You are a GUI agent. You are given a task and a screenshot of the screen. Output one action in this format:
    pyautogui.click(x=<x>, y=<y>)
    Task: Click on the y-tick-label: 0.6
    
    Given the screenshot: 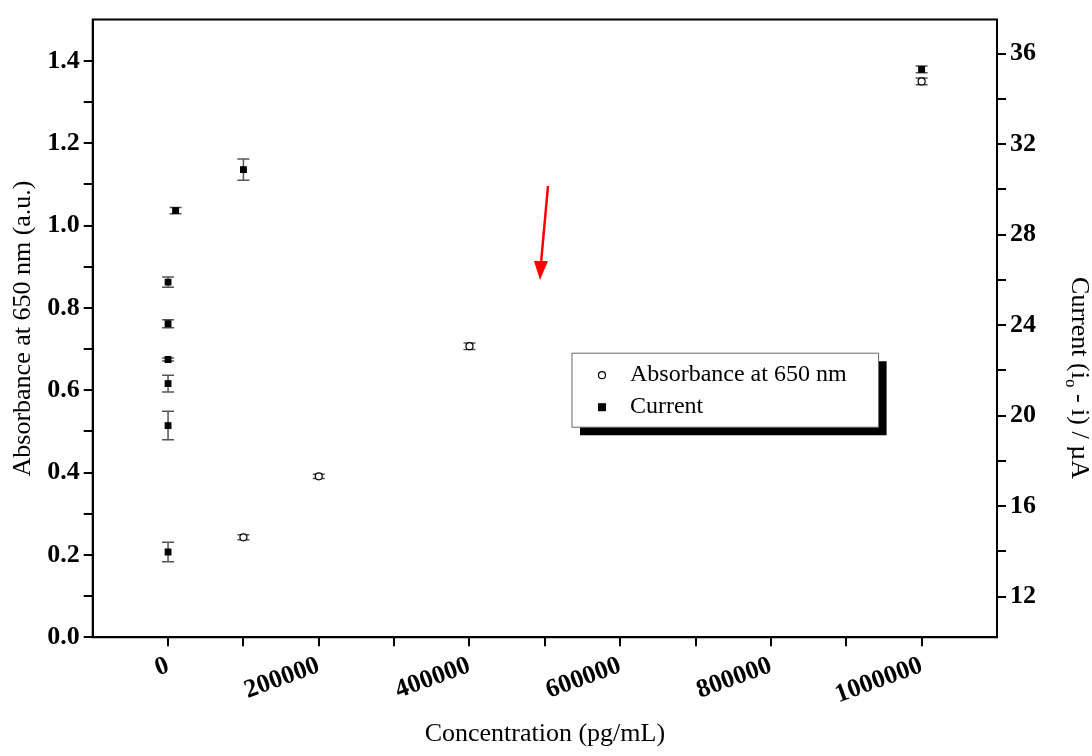 What is the action you would take?
    pyautogui.click(x=63, y=388)
    